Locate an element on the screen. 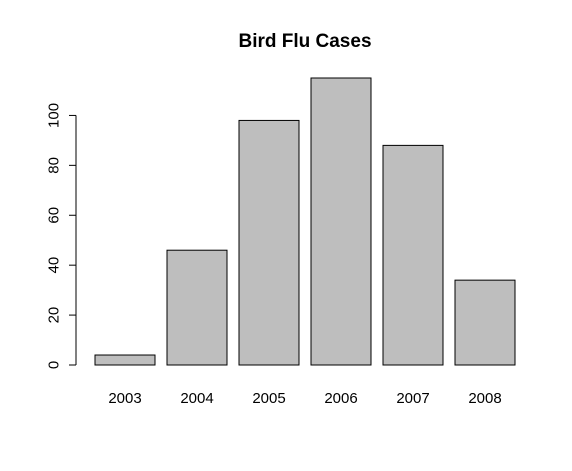 The width and height of the screenshot is (572, 471). y-tick-label-80: 80 is located at coordinates (54, 165).